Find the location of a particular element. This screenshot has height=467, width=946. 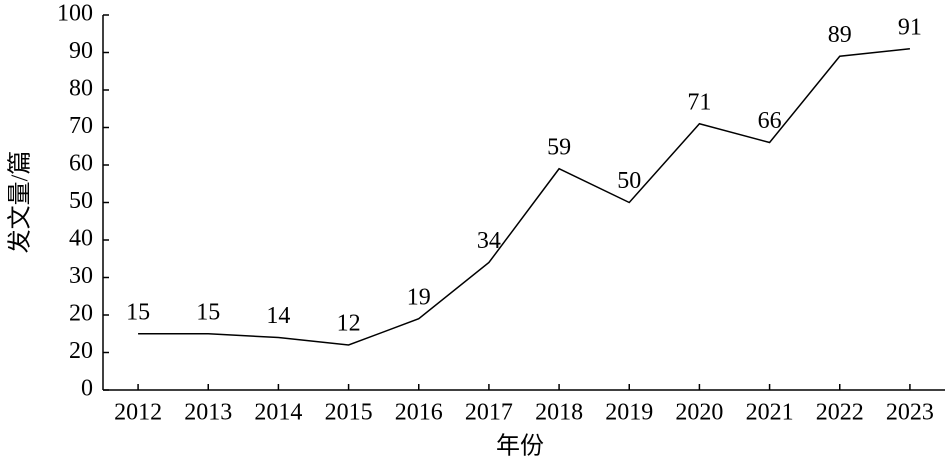

y-tick-label: 40 is located at coordinates (81, 239).